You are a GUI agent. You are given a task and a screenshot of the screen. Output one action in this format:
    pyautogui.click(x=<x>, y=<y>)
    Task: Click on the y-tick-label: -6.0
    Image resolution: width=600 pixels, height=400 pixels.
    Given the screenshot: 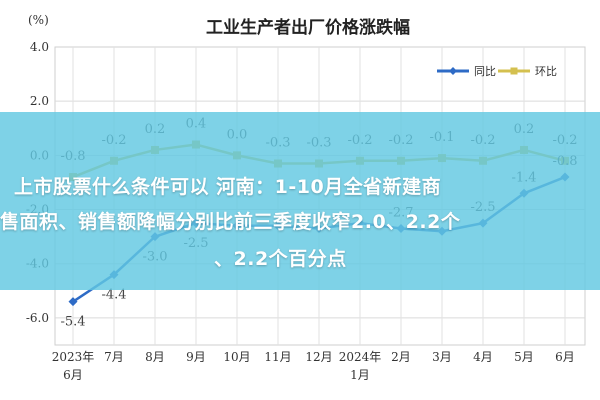 What is the action you would take?
    pyautogui.click(x=37, y=318)
    